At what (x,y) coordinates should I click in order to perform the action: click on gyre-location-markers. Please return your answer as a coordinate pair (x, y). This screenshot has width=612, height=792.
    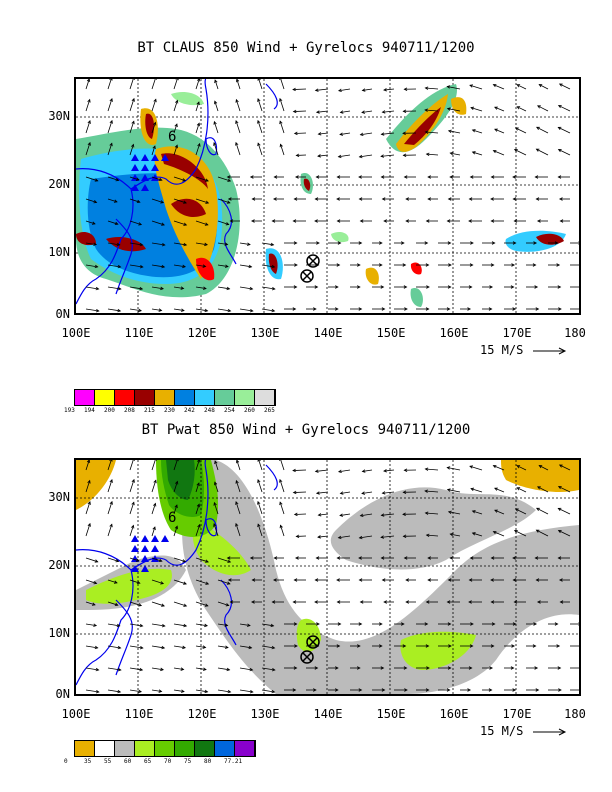
    Looking at the image, I should click on (310, 649).